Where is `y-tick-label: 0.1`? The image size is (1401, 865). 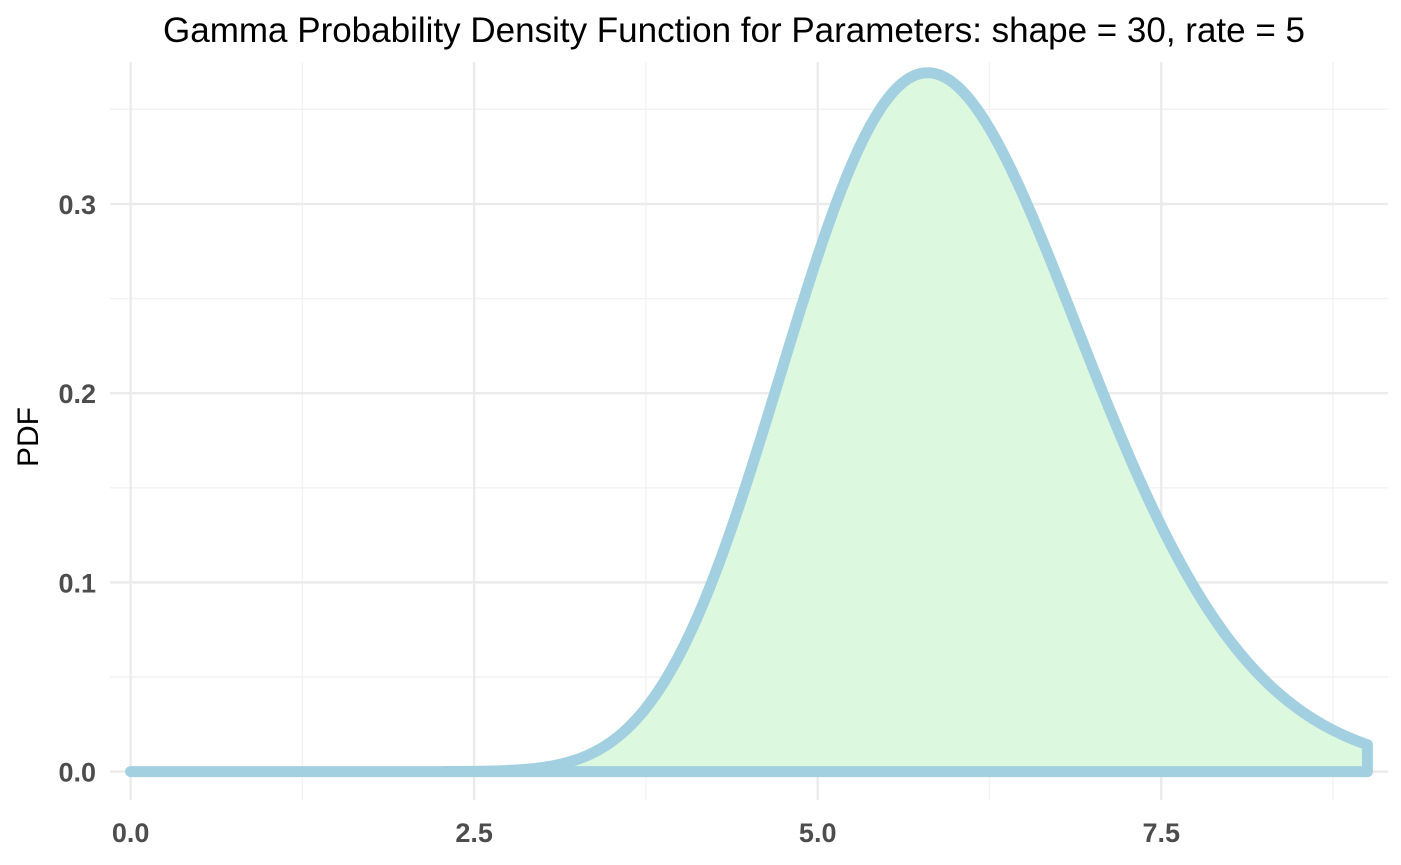 y-tick-label: 0.1 is located at coordinates (77, 583).